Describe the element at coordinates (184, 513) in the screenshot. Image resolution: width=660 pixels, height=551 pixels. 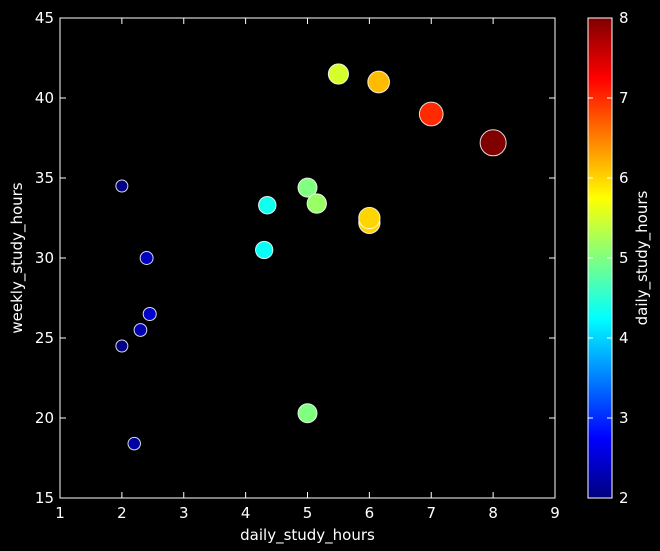
I see `x-tick-label: 3` at that location.